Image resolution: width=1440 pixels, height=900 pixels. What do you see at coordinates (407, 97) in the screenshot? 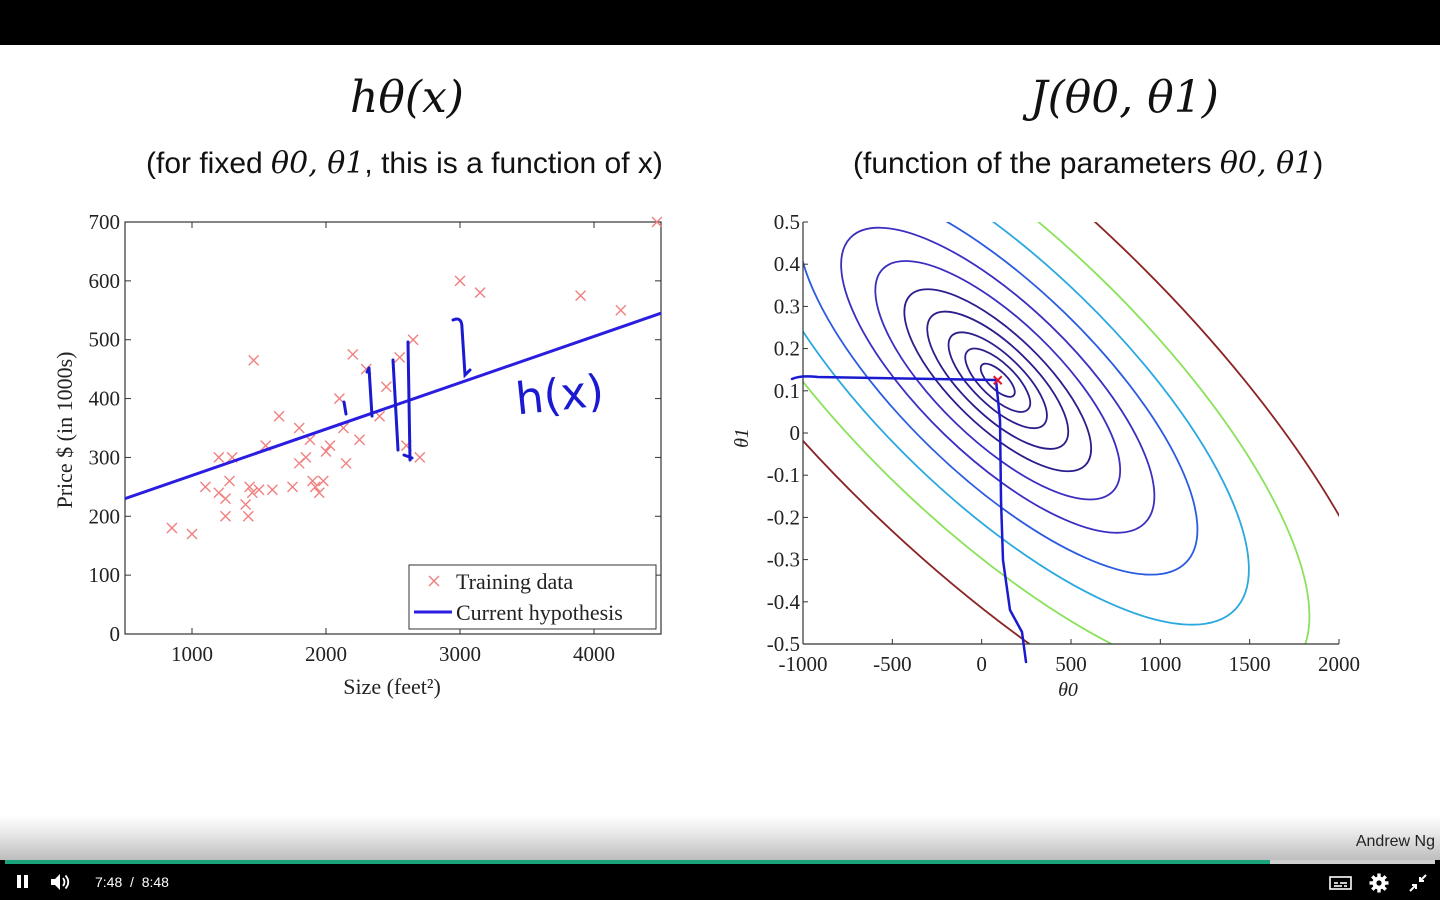
I see `left-title: hθ(x)` at bounding box center [407, 97].